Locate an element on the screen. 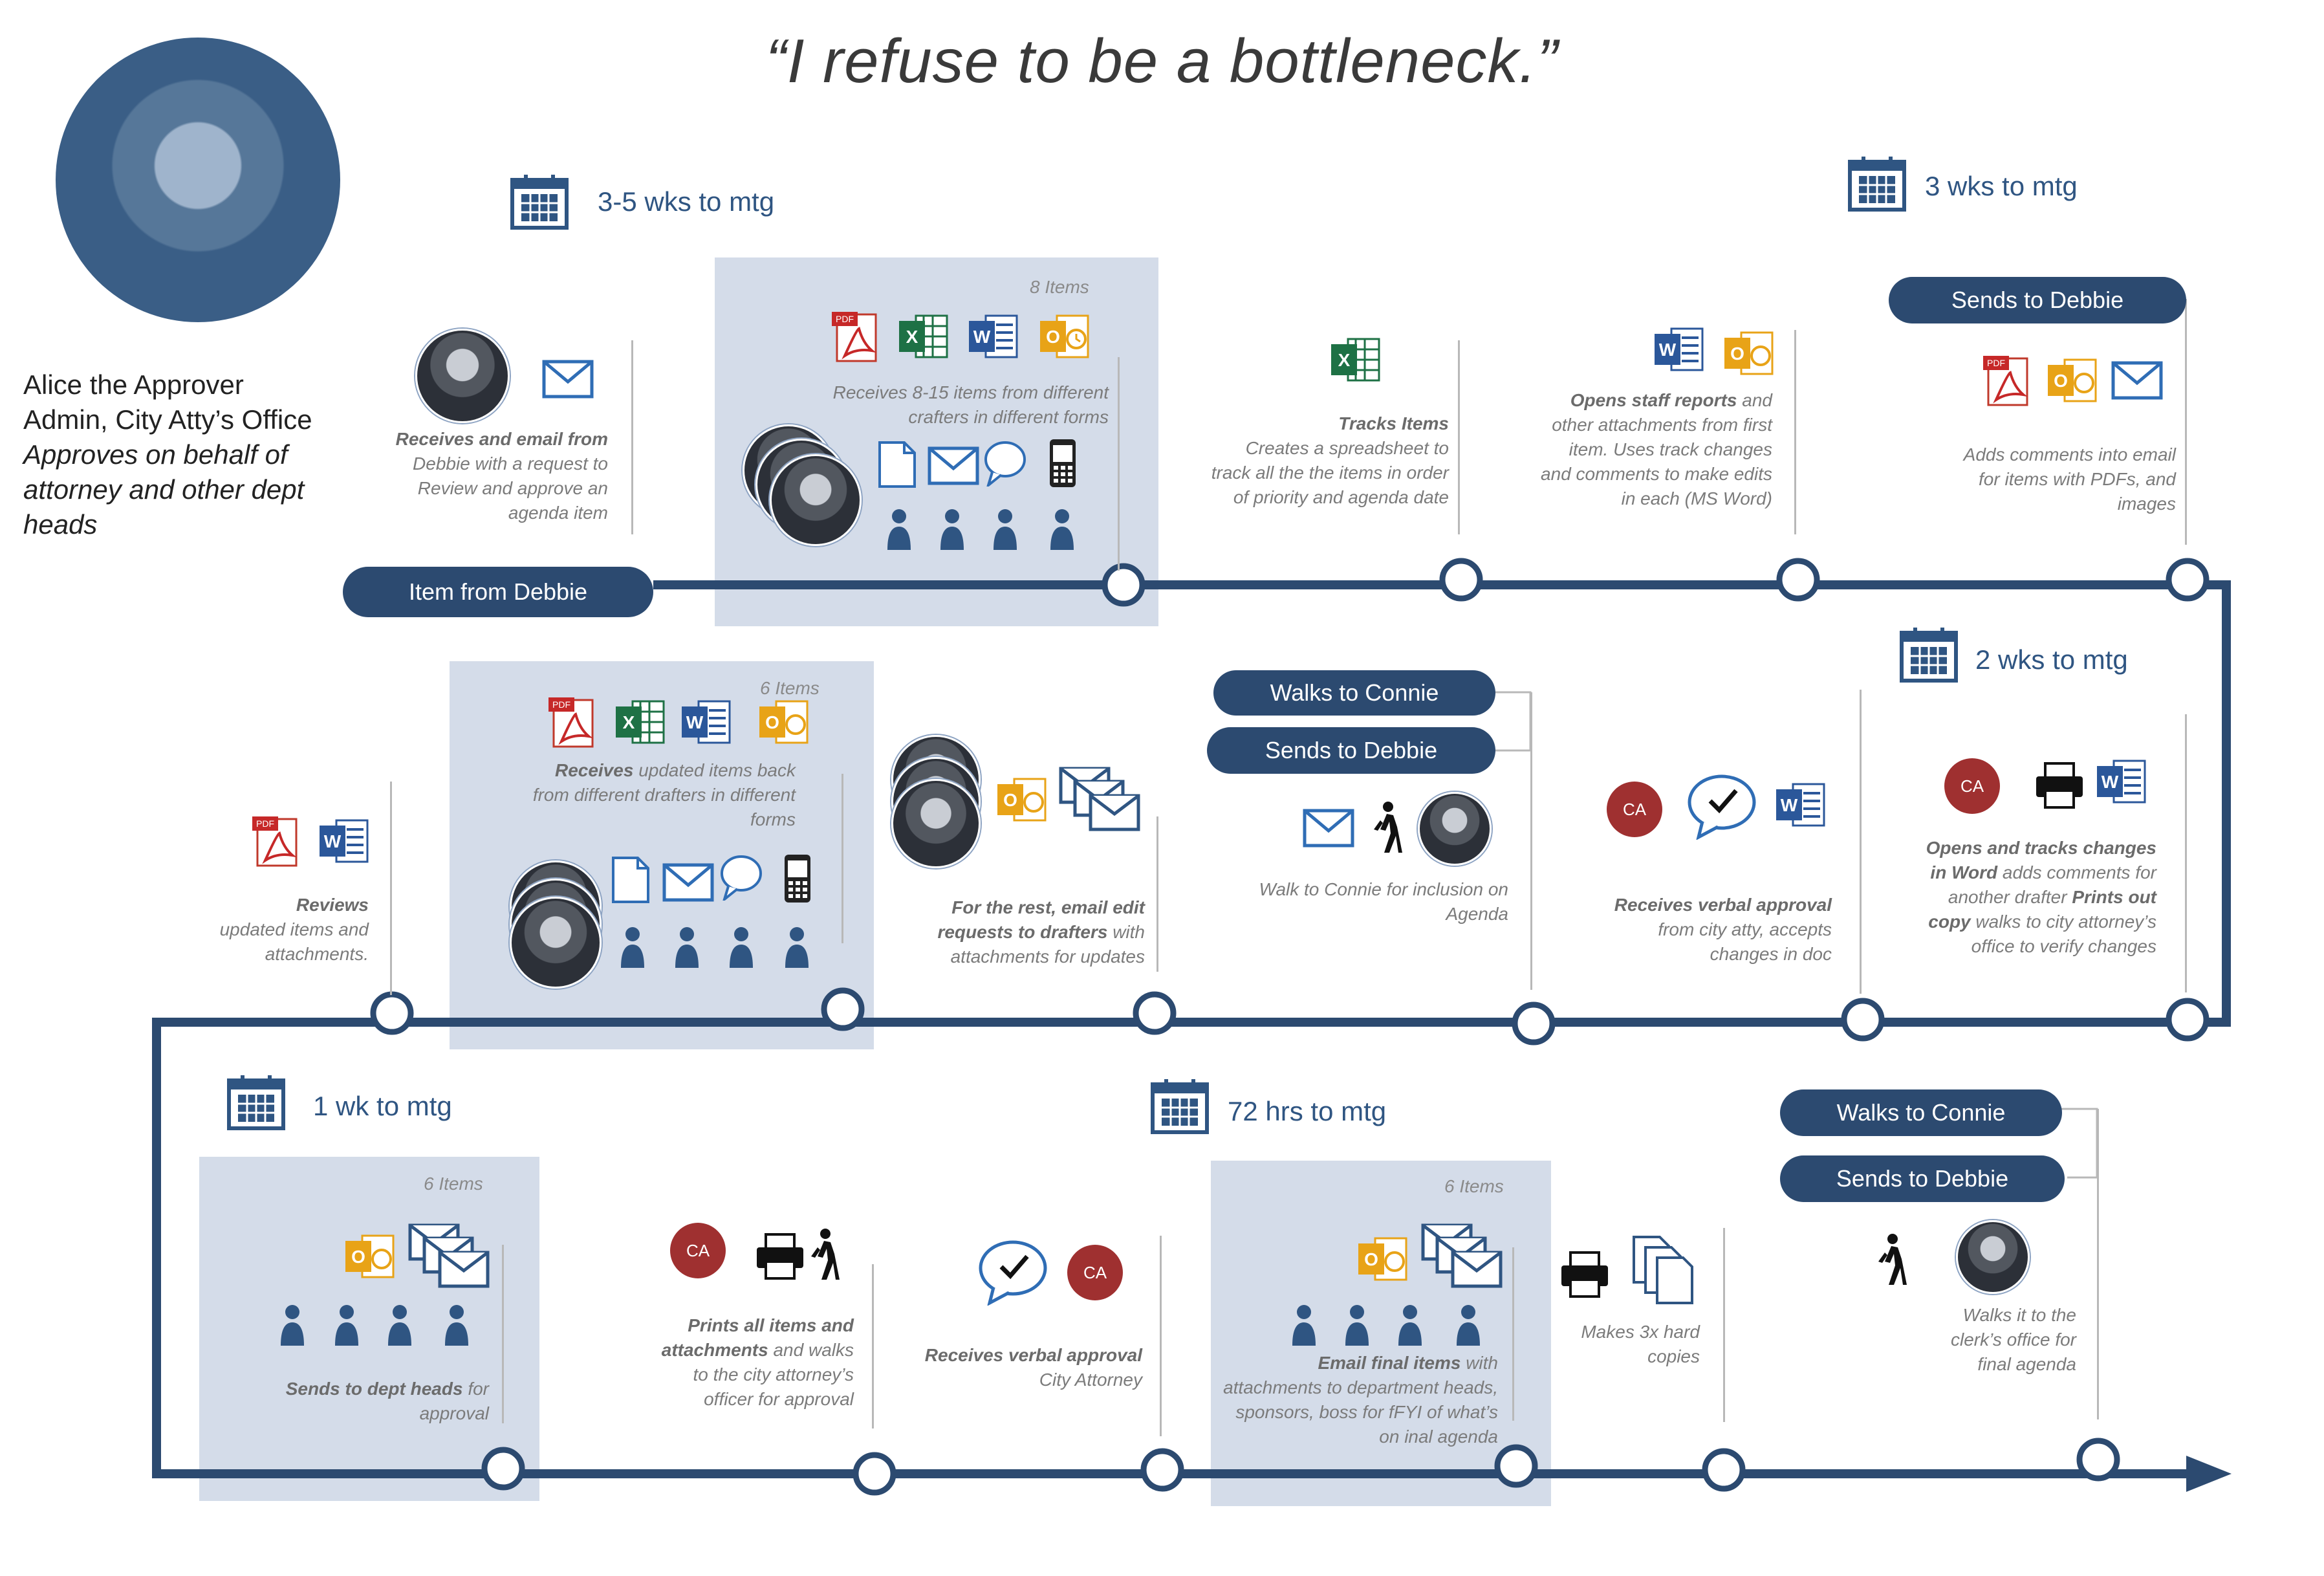 This screenshot has width=2324, height=1576. excel-icon: X is located at coordinates (640, 722).